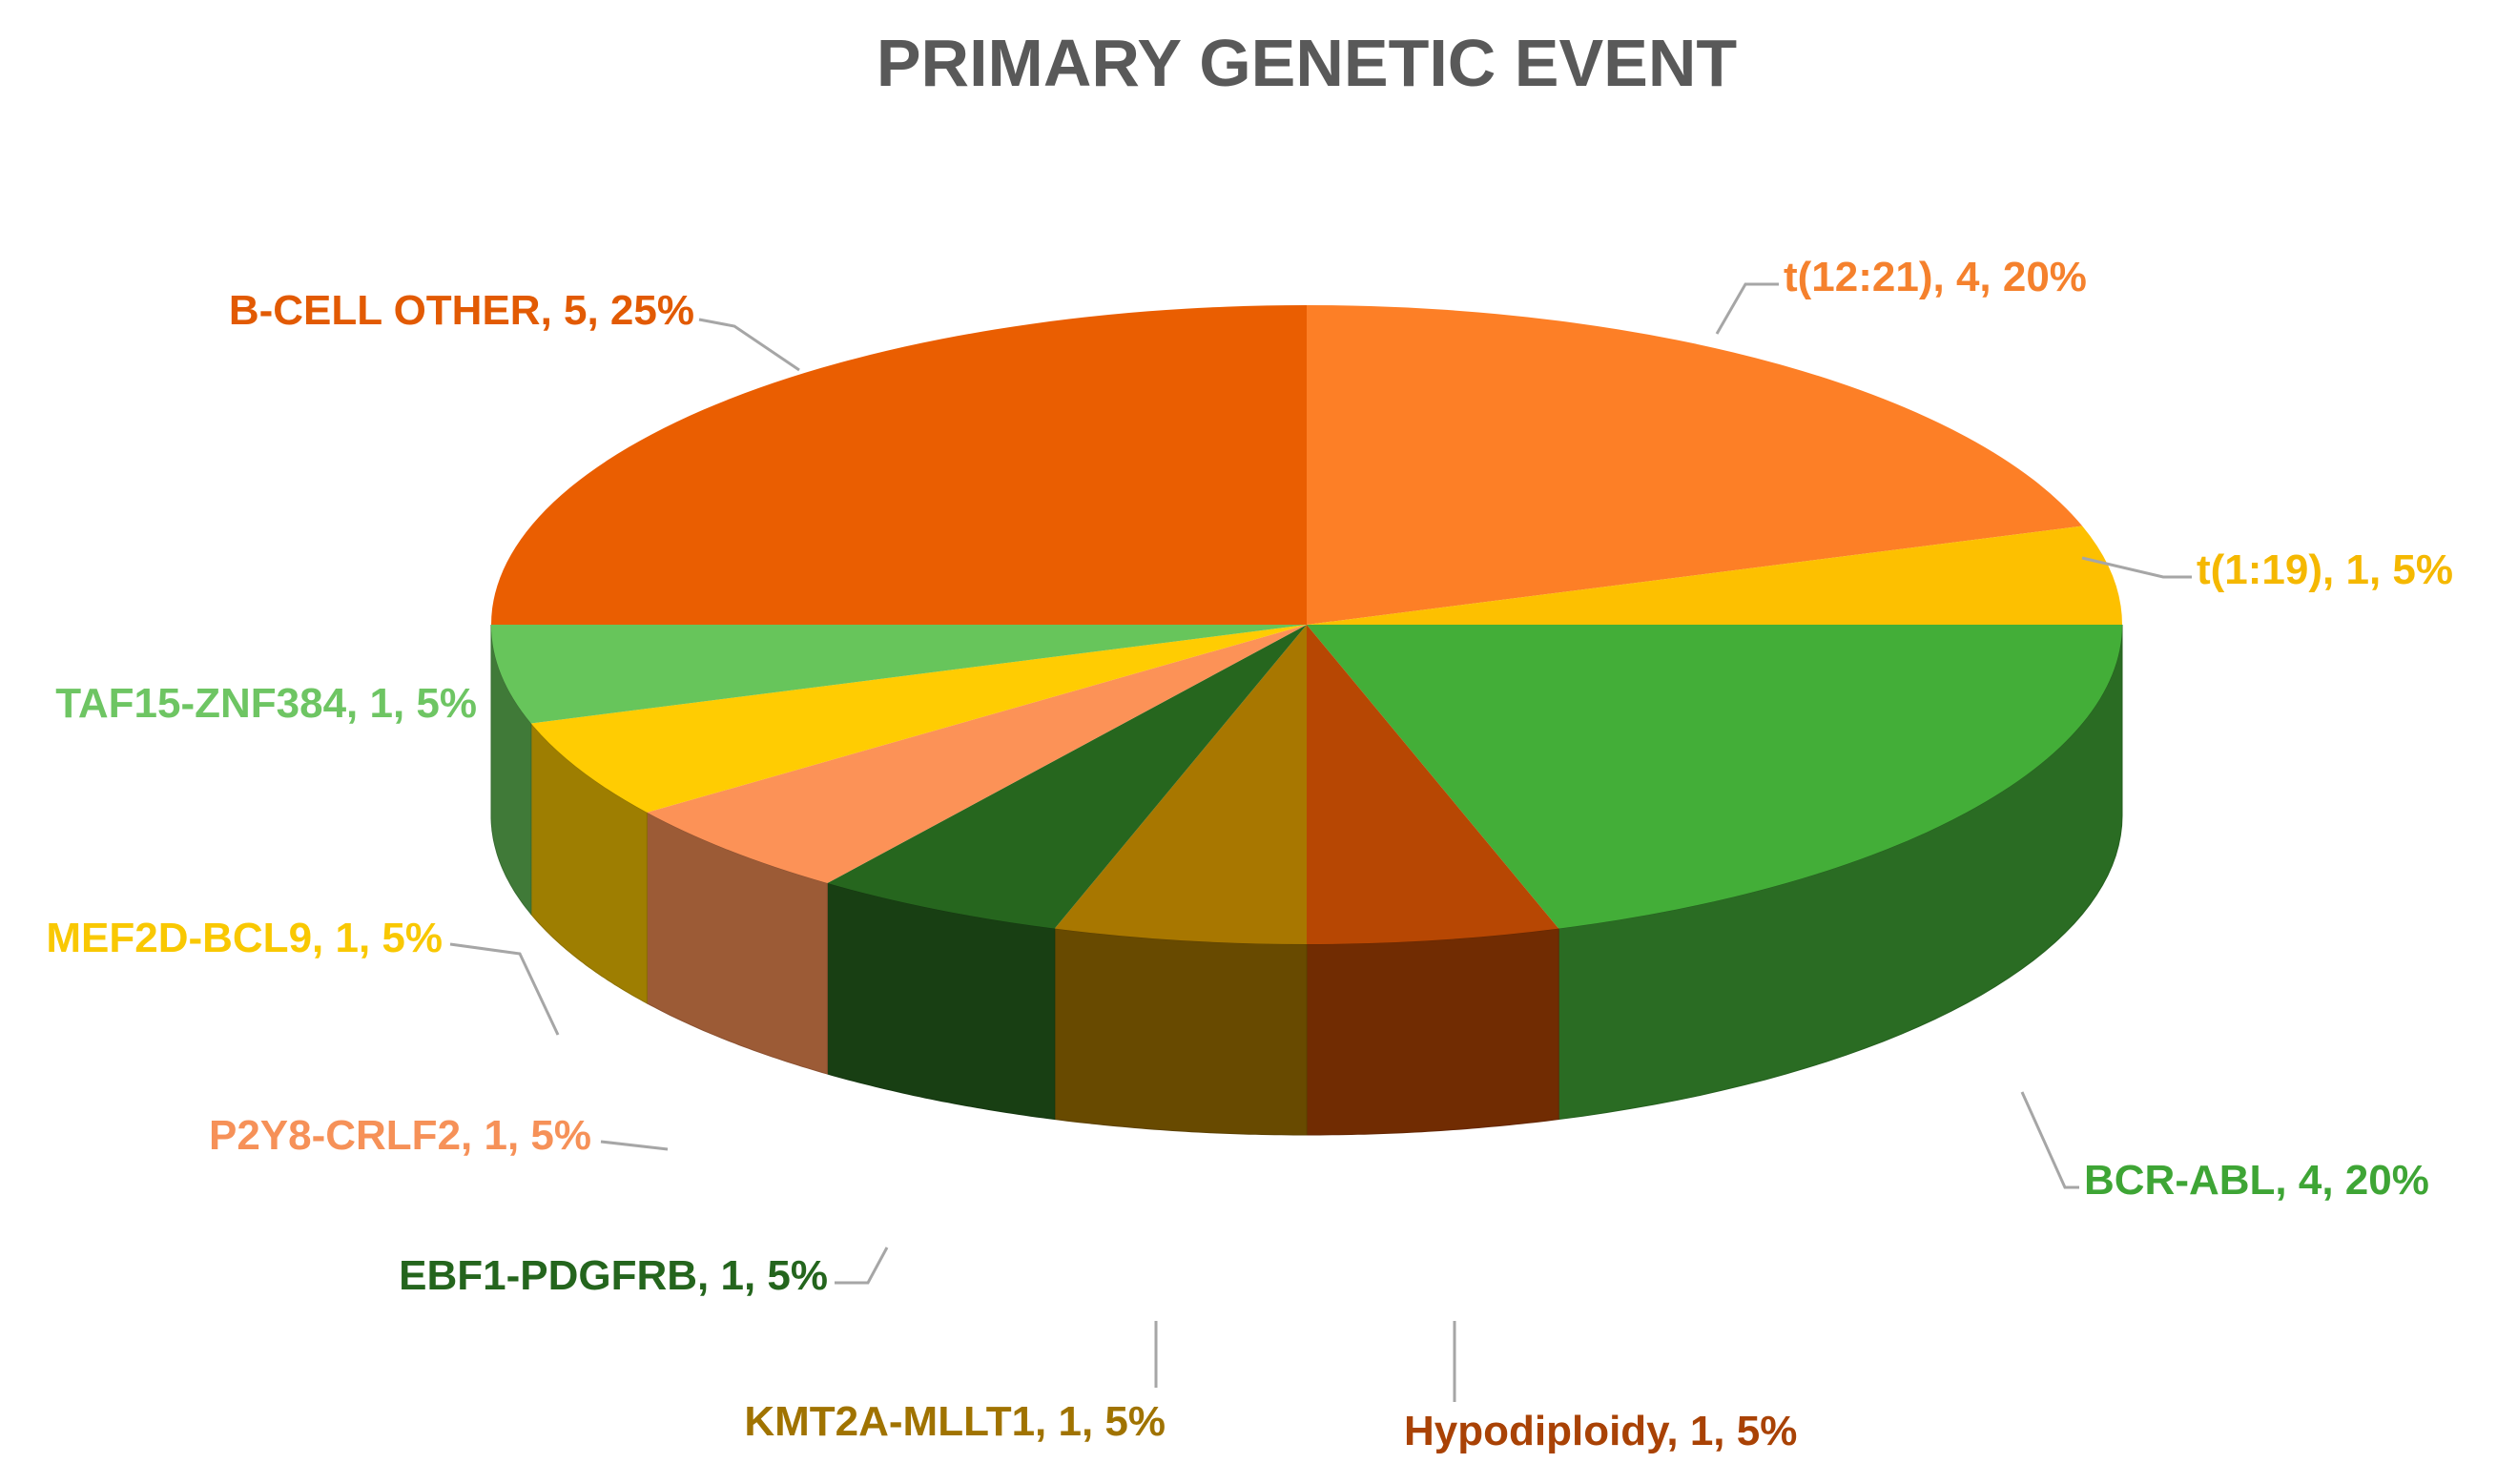  What do you see at coordinates (1747, 308) in the screenshot?
I see `slice-t-12-21-leader-line` at bounding box center [1747, 308].